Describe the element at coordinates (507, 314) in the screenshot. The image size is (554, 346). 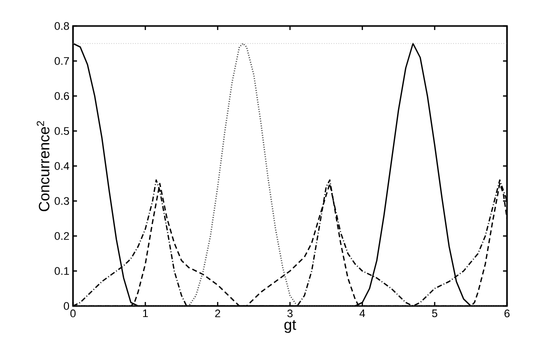
I see `x-tick-label: 6` at that location.